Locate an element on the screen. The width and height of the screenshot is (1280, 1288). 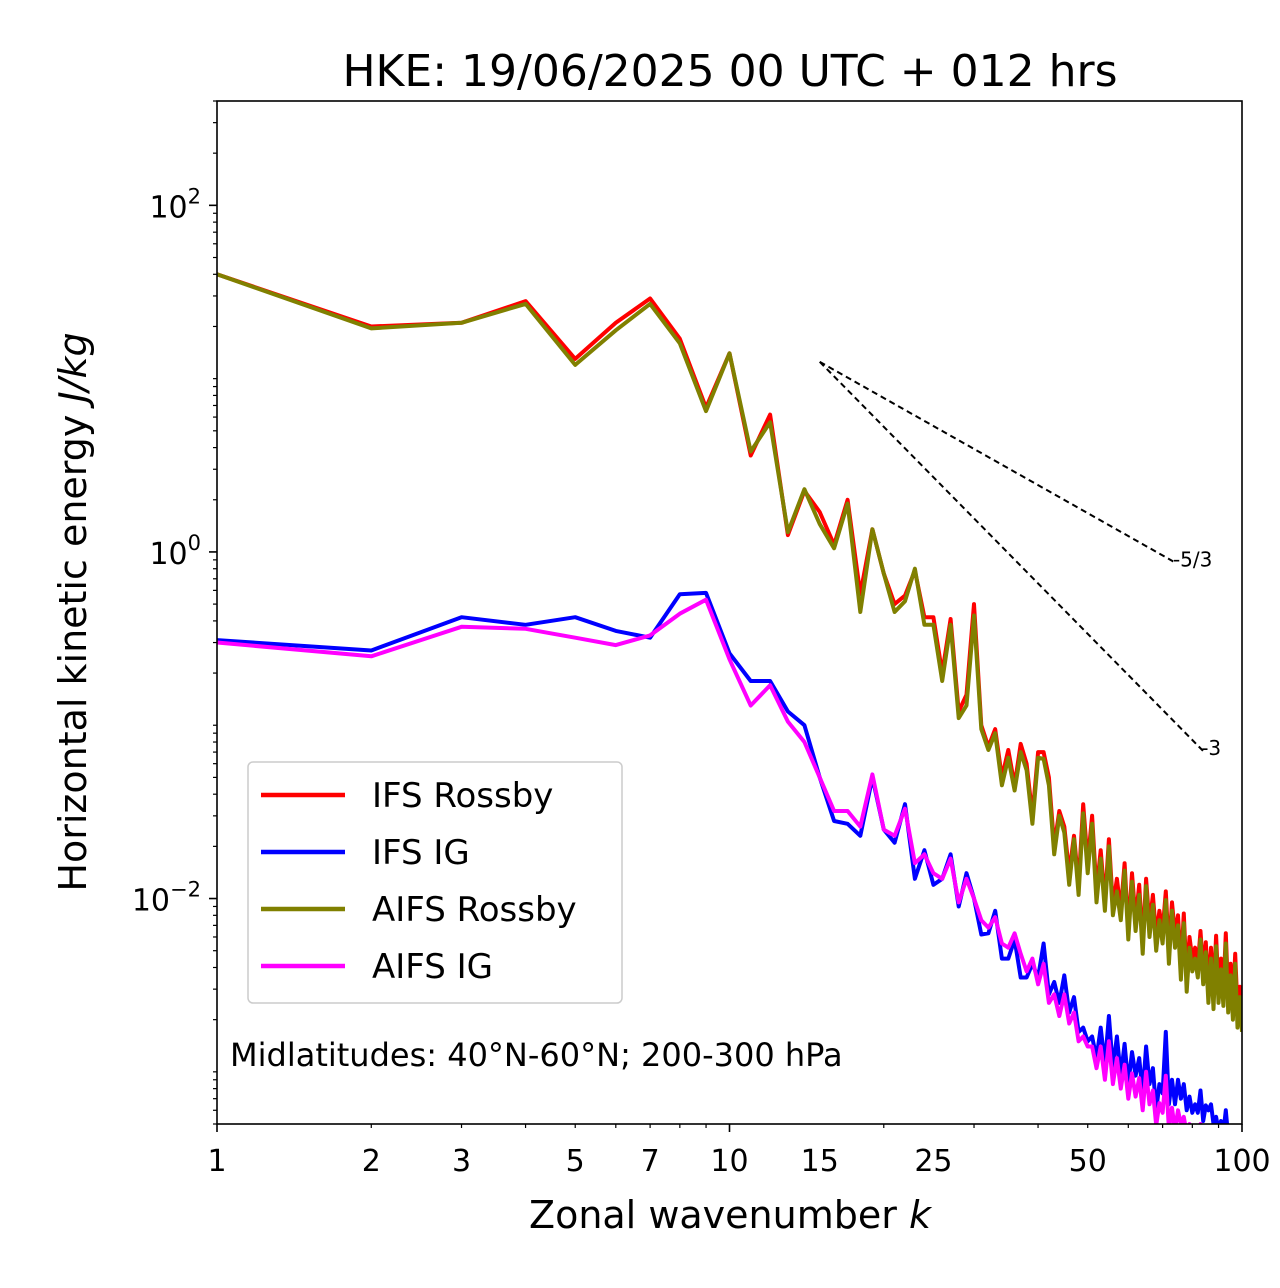
y-axis-label: Horizontal kinetic energy J/kg is located at coordinates (73, 611).